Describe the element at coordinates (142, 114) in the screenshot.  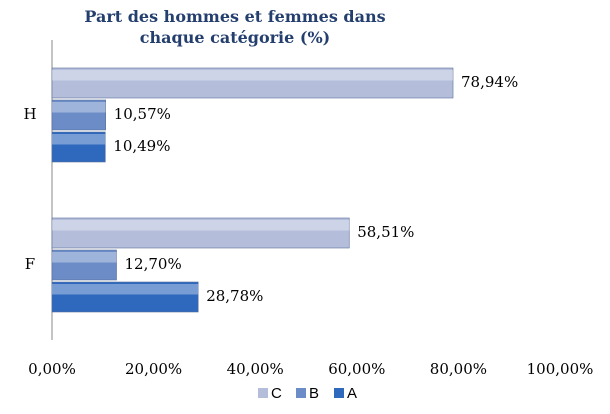
I see `value-label: 10,57%` at that location.